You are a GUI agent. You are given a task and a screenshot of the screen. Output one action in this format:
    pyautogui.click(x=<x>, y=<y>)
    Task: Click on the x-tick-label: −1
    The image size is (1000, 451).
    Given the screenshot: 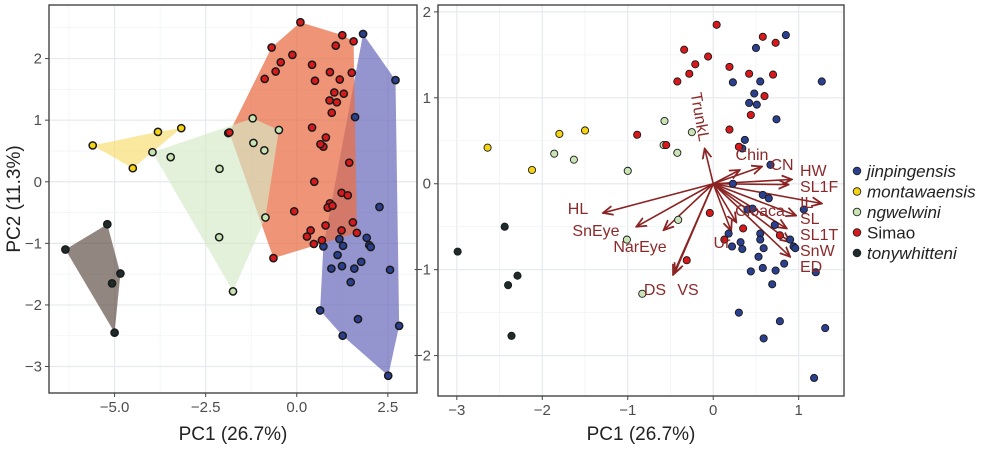 What is the action you would take?
    pyautogui.click(x=627, y=410)
    